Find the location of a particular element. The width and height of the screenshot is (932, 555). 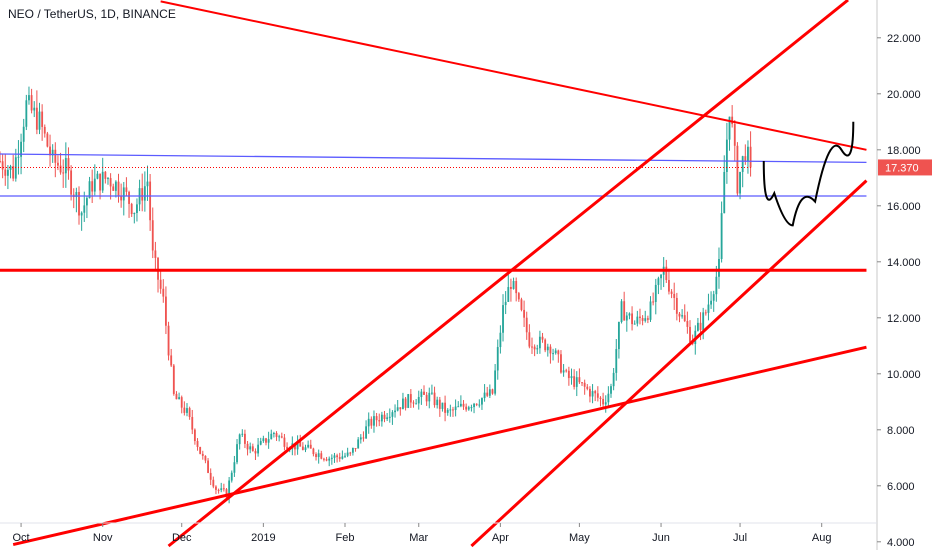

horizontal-line is located at coordinates (433, 158).